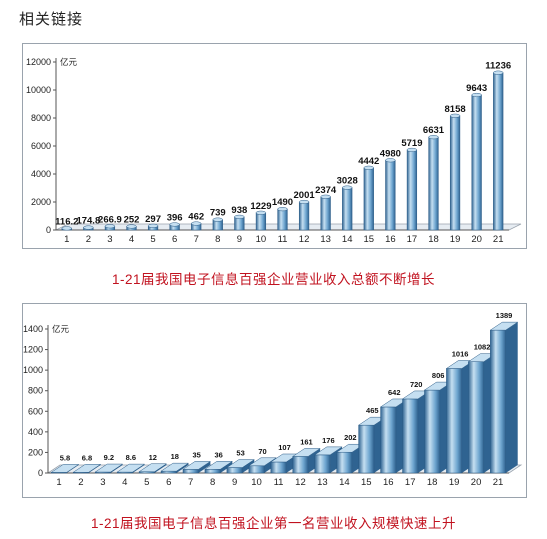  I want to click on y-tick-label: 200, so click(35, 452).